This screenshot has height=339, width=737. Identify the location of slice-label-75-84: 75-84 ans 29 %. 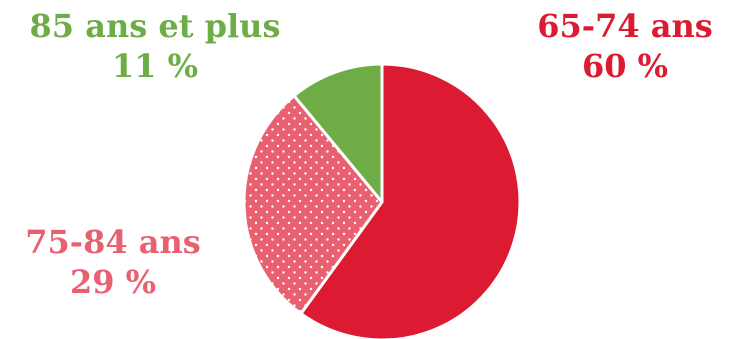
(113, 262).